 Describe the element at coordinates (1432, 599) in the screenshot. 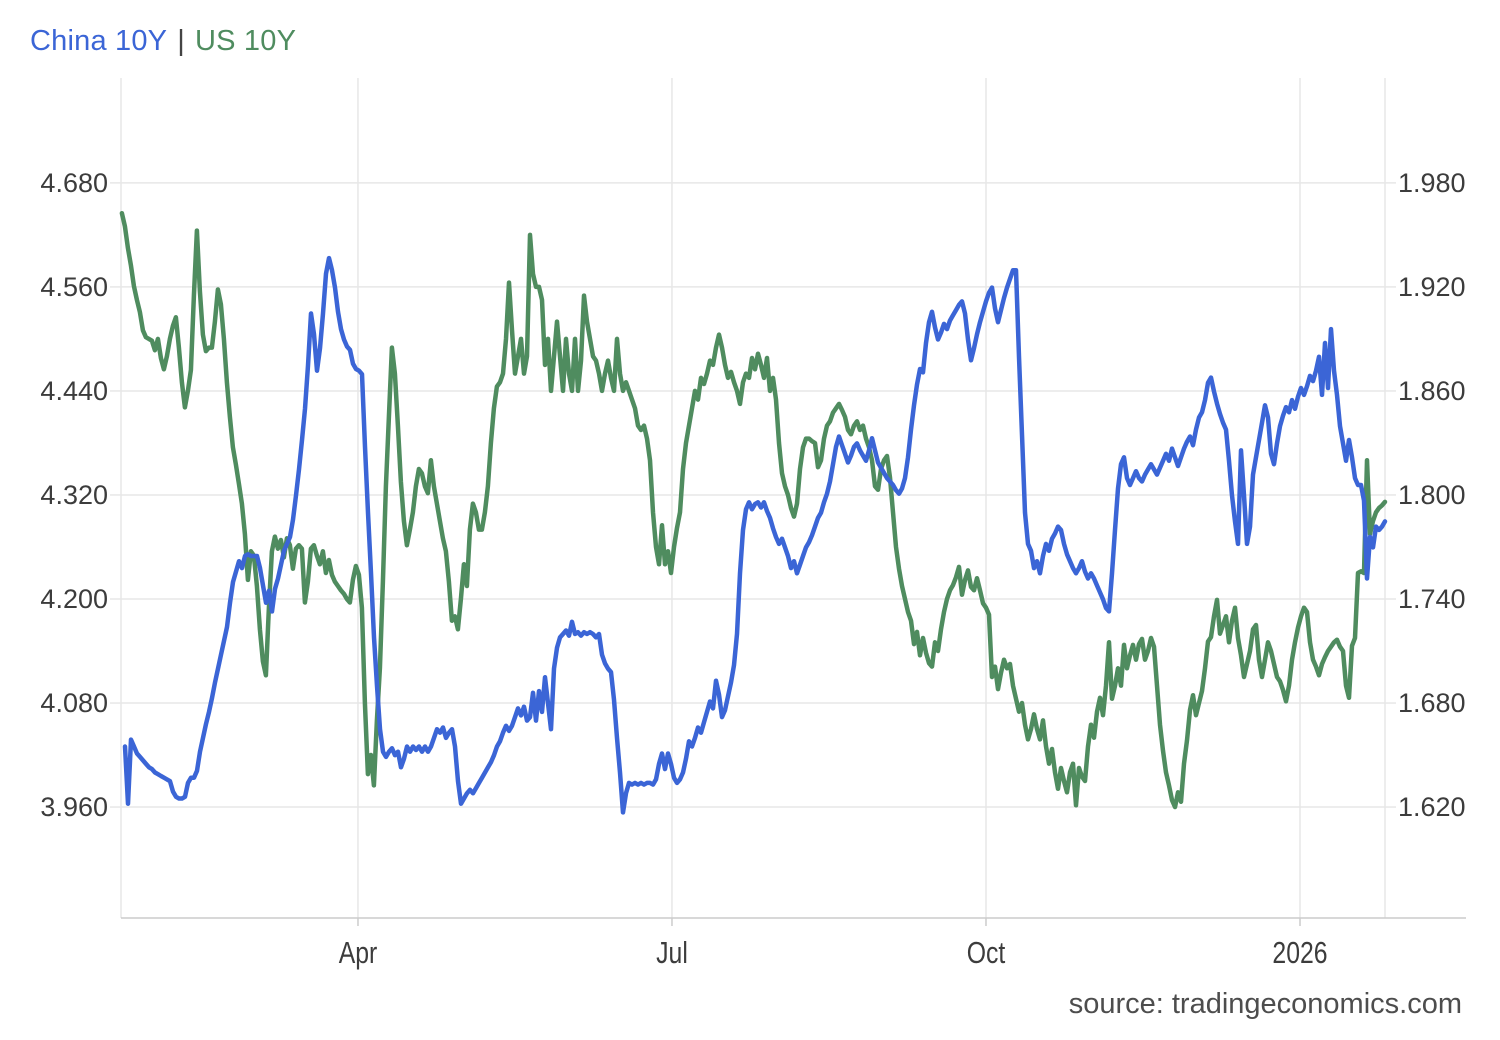

I see `right-axis-tick-label: 1.740` at that location.